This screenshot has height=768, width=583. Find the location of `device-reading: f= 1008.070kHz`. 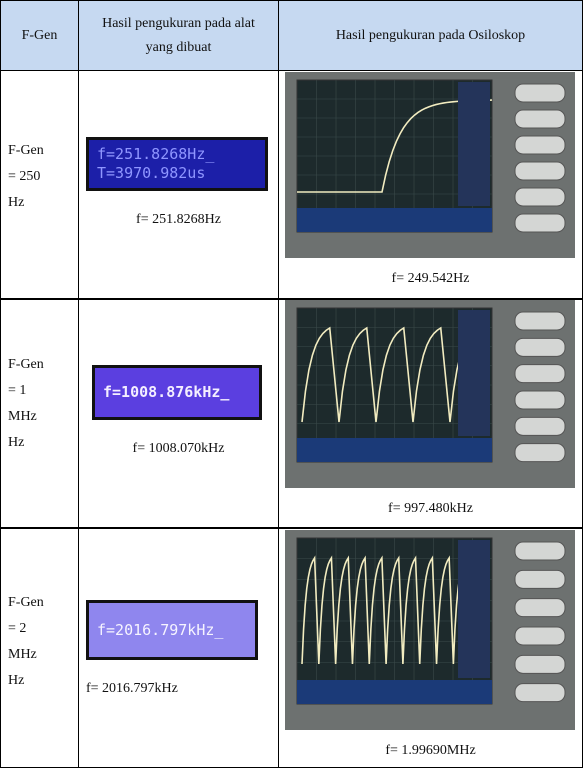

device-reading: f= 1008.070kHz is located at coordinates (178, 448).